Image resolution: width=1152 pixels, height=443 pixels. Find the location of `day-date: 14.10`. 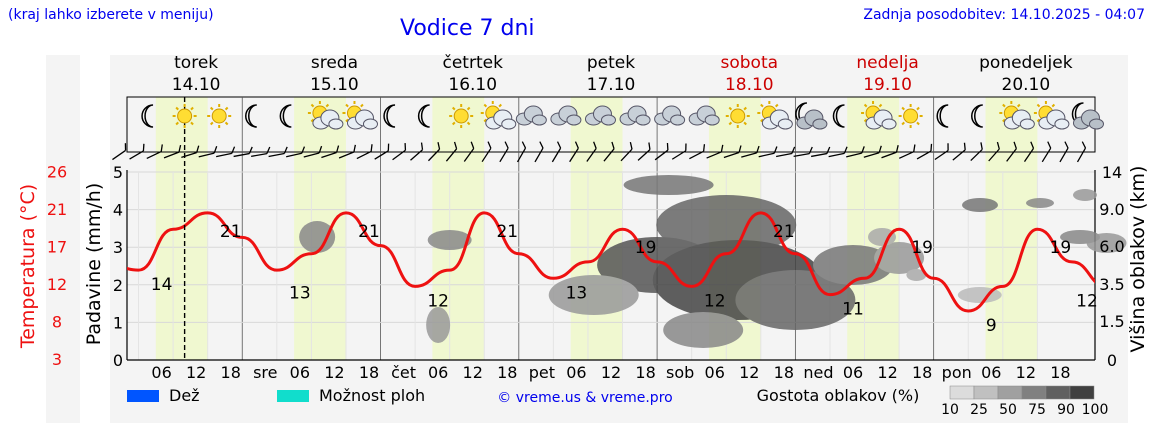

day-date: 14.10 is located at coordinates (196, 85).